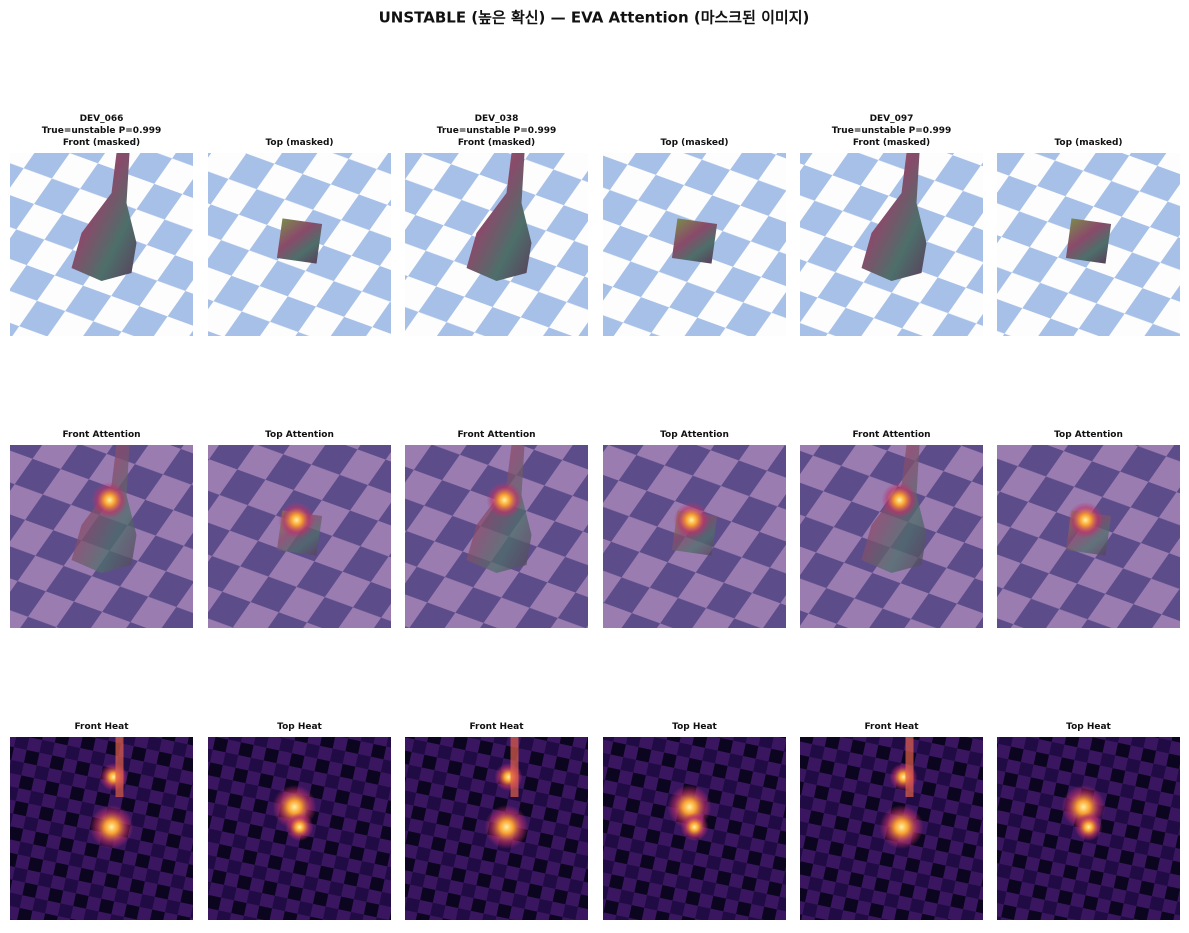 The image size is (1189, 933). I want to click on panel-title: DEV_066, so click(102, 119).